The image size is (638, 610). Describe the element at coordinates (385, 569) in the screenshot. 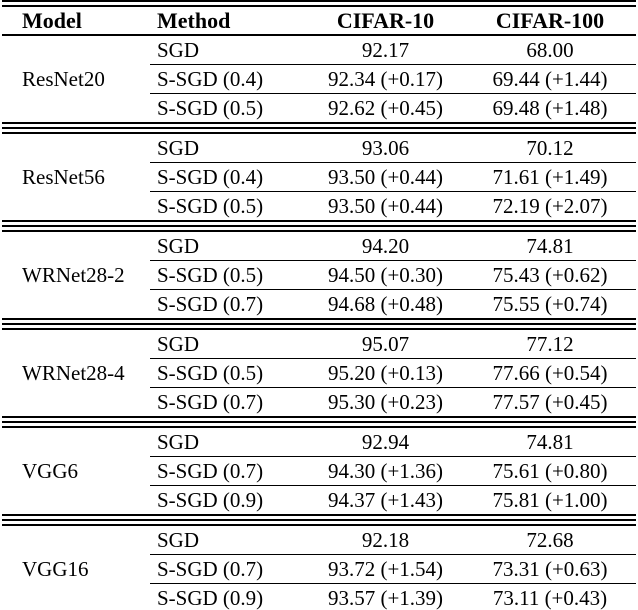

I see `cifar10-cell: 93.72 (+1.54)` at that location.